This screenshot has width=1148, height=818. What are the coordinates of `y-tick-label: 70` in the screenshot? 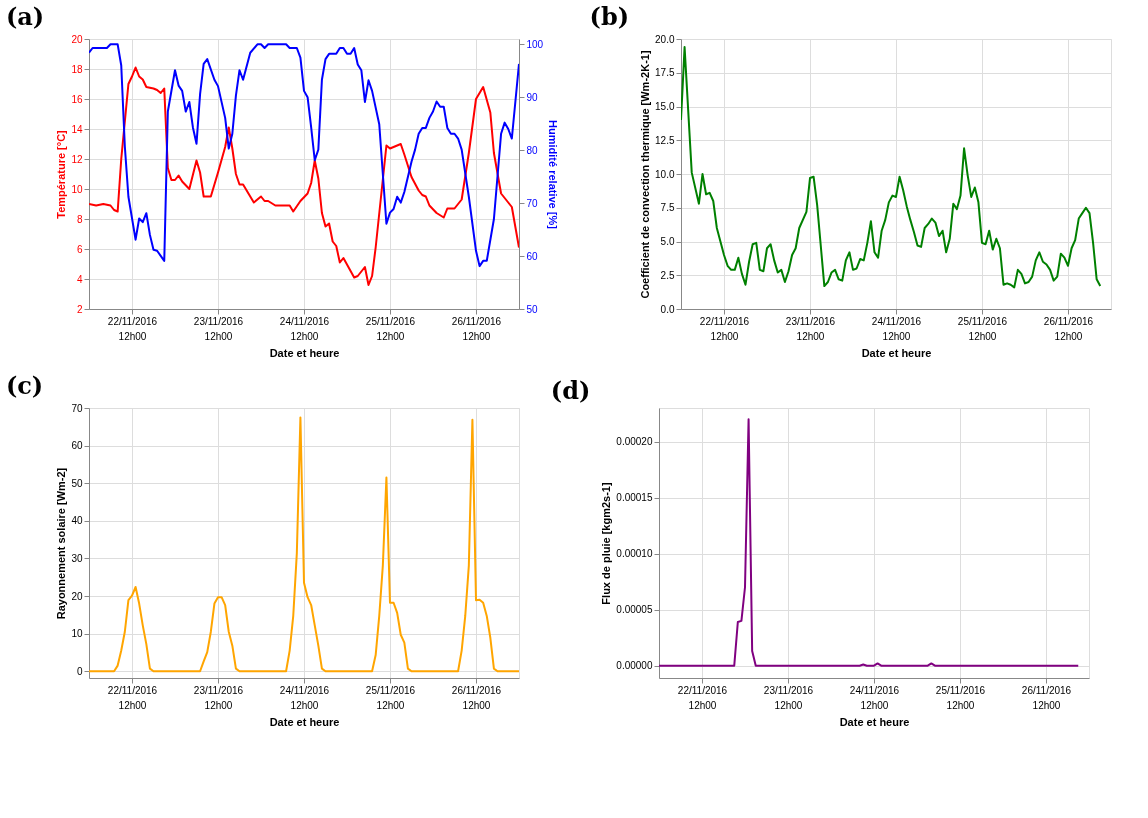 It's located at (77, 408).